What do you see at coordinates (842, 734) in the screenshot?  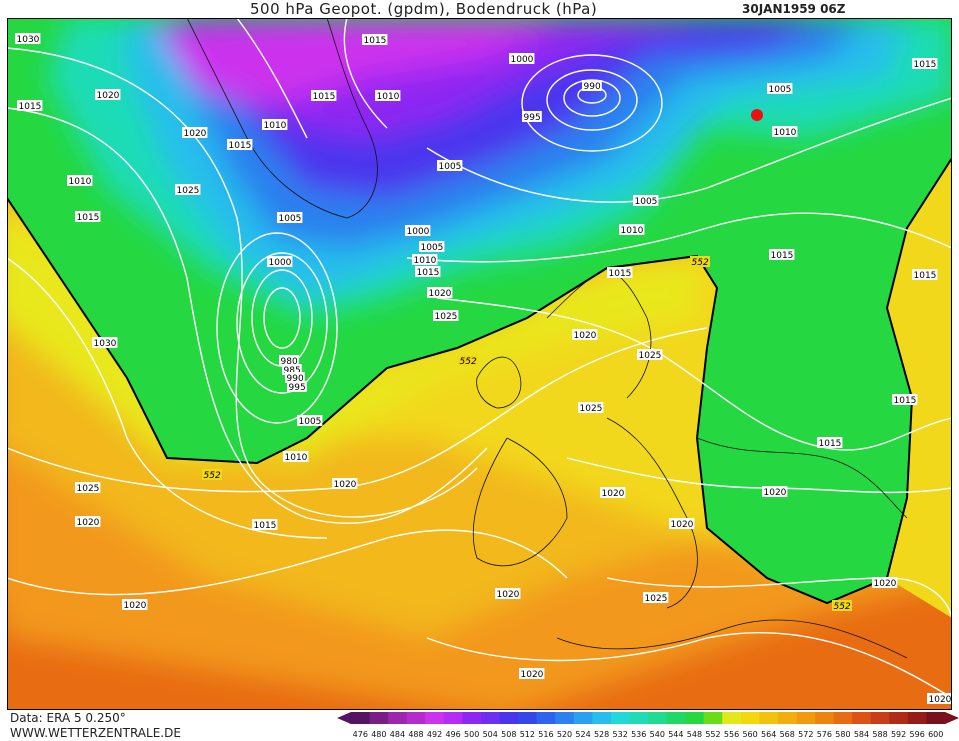 I see `legend-tick-label: 580` at bounding box center [842, 734].